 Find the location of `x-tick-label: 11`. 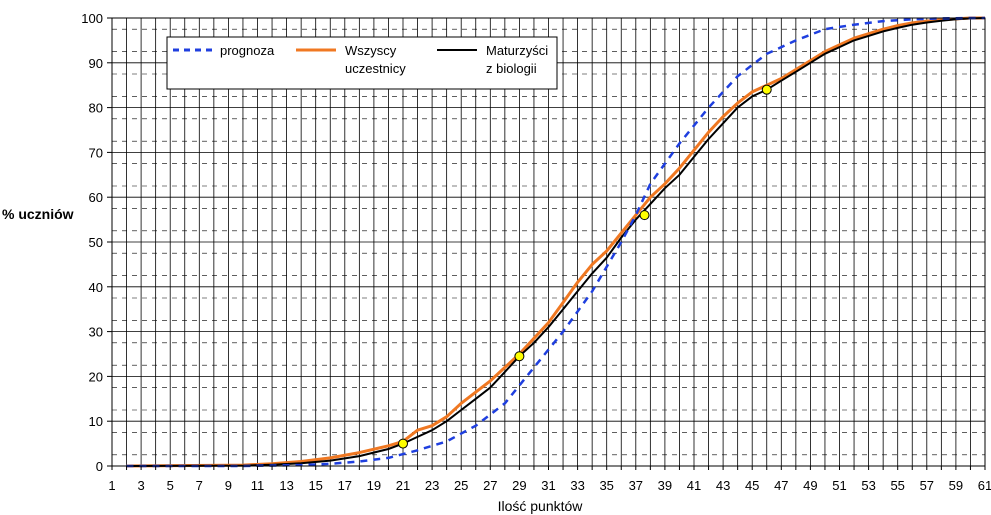

x-tick-label: 11 is located at coordinates (258, 485).